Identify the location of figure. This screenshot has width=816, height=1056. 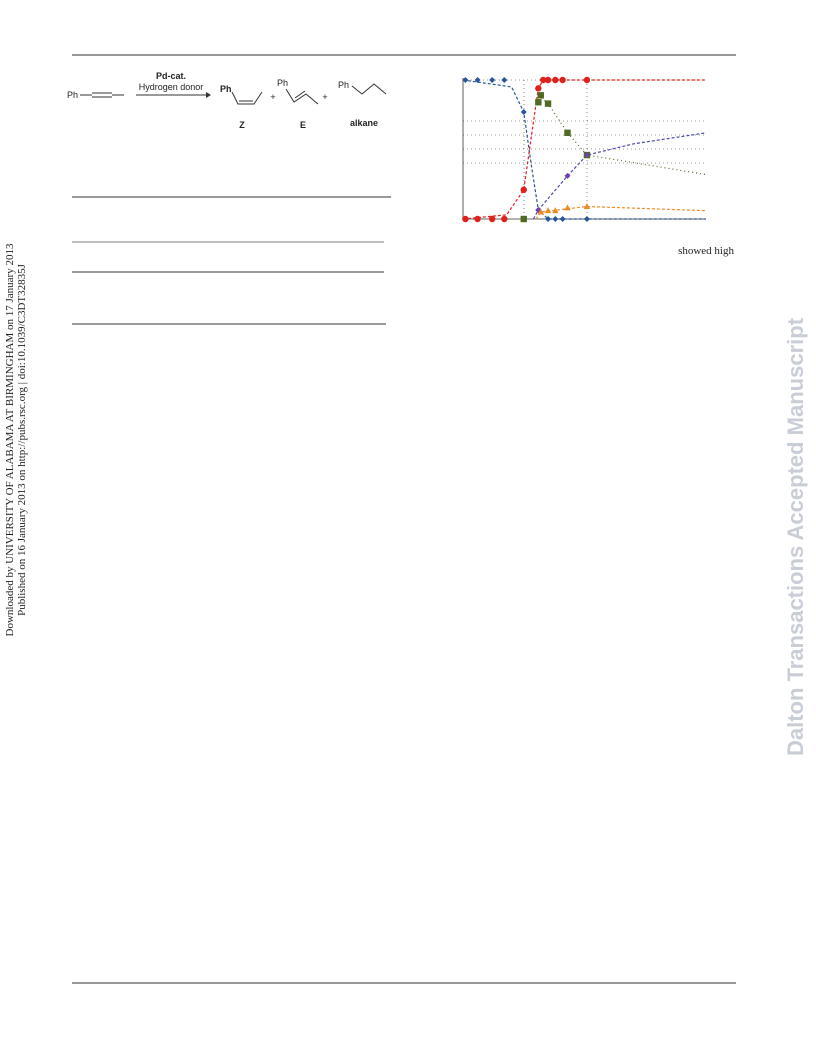
(584, 149).